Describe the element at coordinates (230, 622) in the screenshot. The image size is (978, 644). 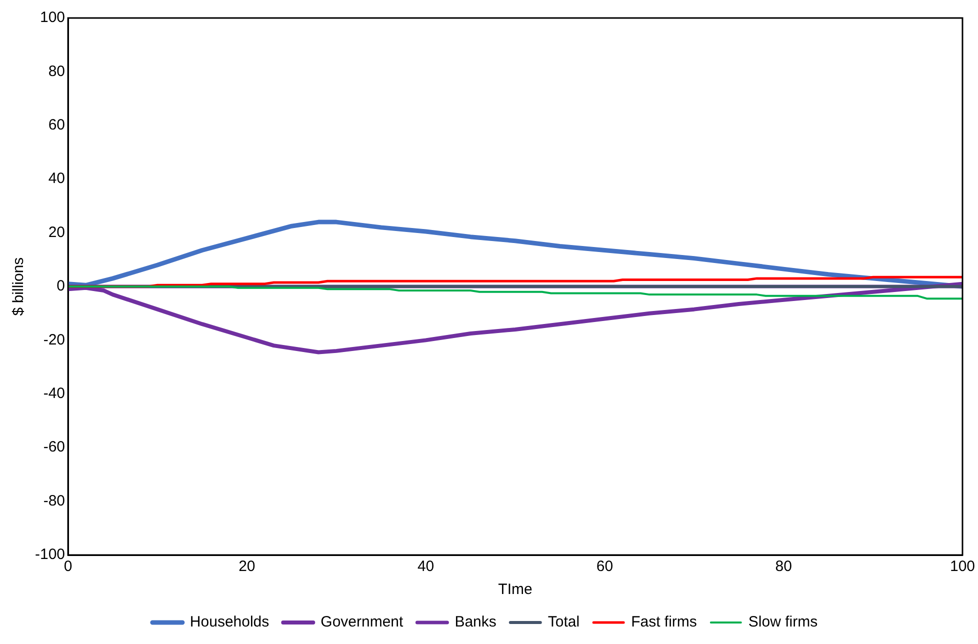
I see `legend-label: Households` at that location.